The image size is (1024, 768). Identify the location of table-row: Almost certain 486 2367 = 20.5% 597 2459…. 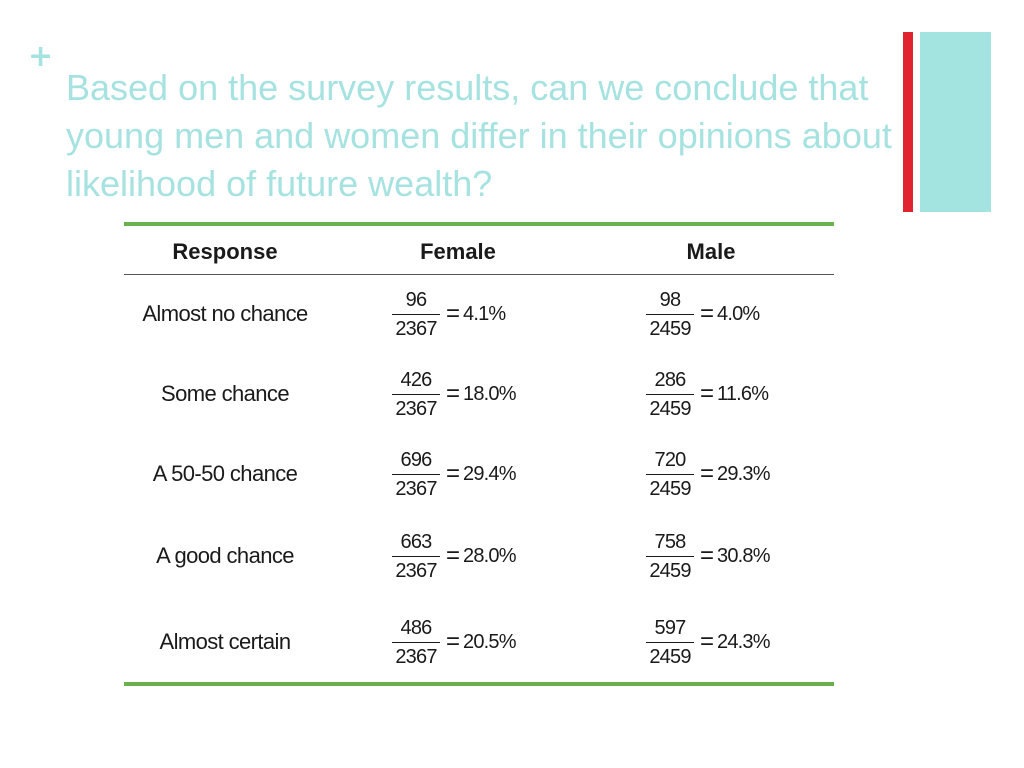
(479, 642).